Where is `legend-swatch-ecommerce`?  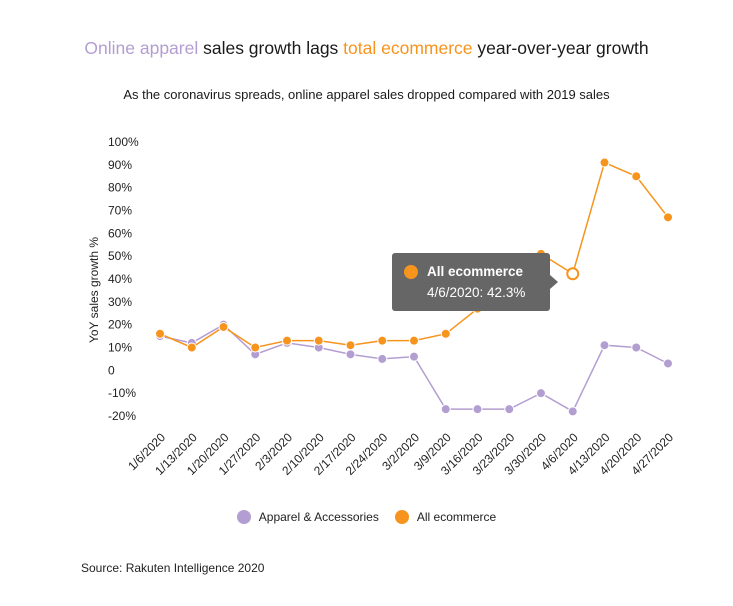 legend-swatch-ecommerce is located at coordinates (401, 517).